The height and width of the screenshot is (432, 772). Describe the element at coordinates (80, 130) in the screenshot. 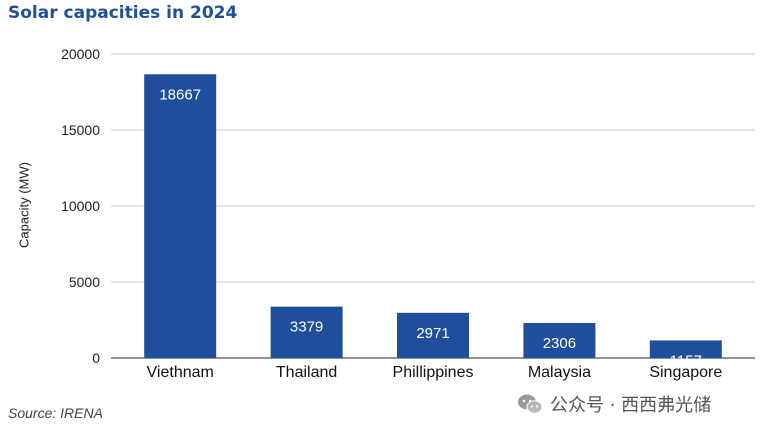

I see `y-tick-label: 15000` at that location.